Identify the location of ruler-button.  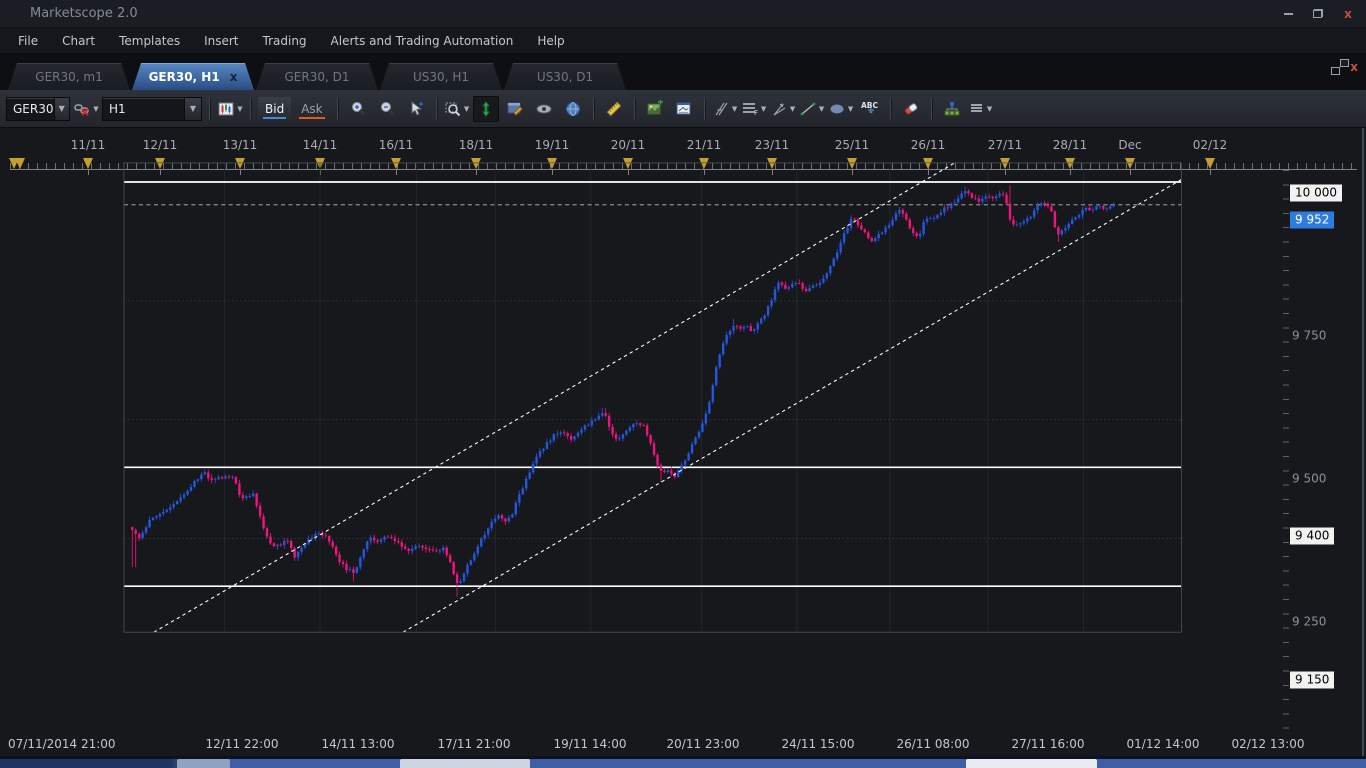
(614, 109).